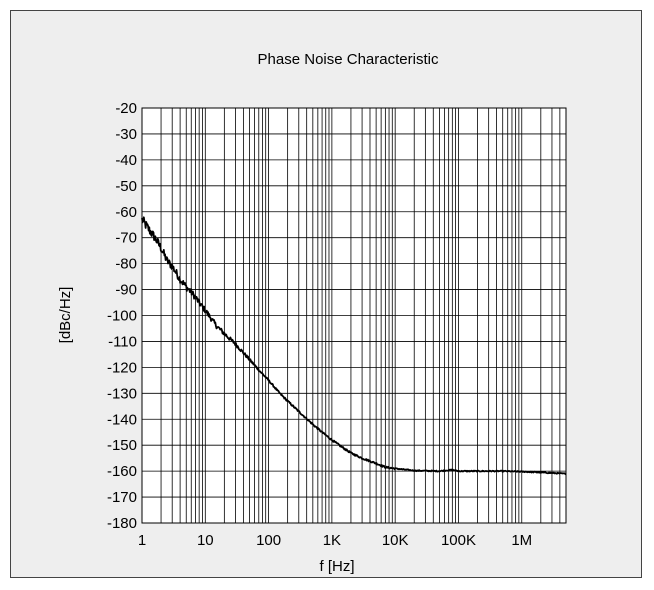 This screenshot has width=654, height=590. Describe the element at coordinates (122, 341) in the screenshot. I see `y-tick-label: -110` at that location.